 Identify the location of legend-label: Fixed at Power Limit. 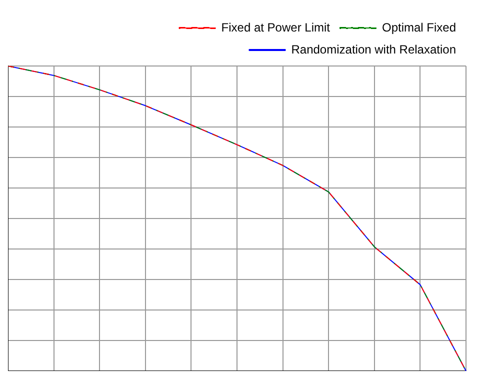
(276, 27).